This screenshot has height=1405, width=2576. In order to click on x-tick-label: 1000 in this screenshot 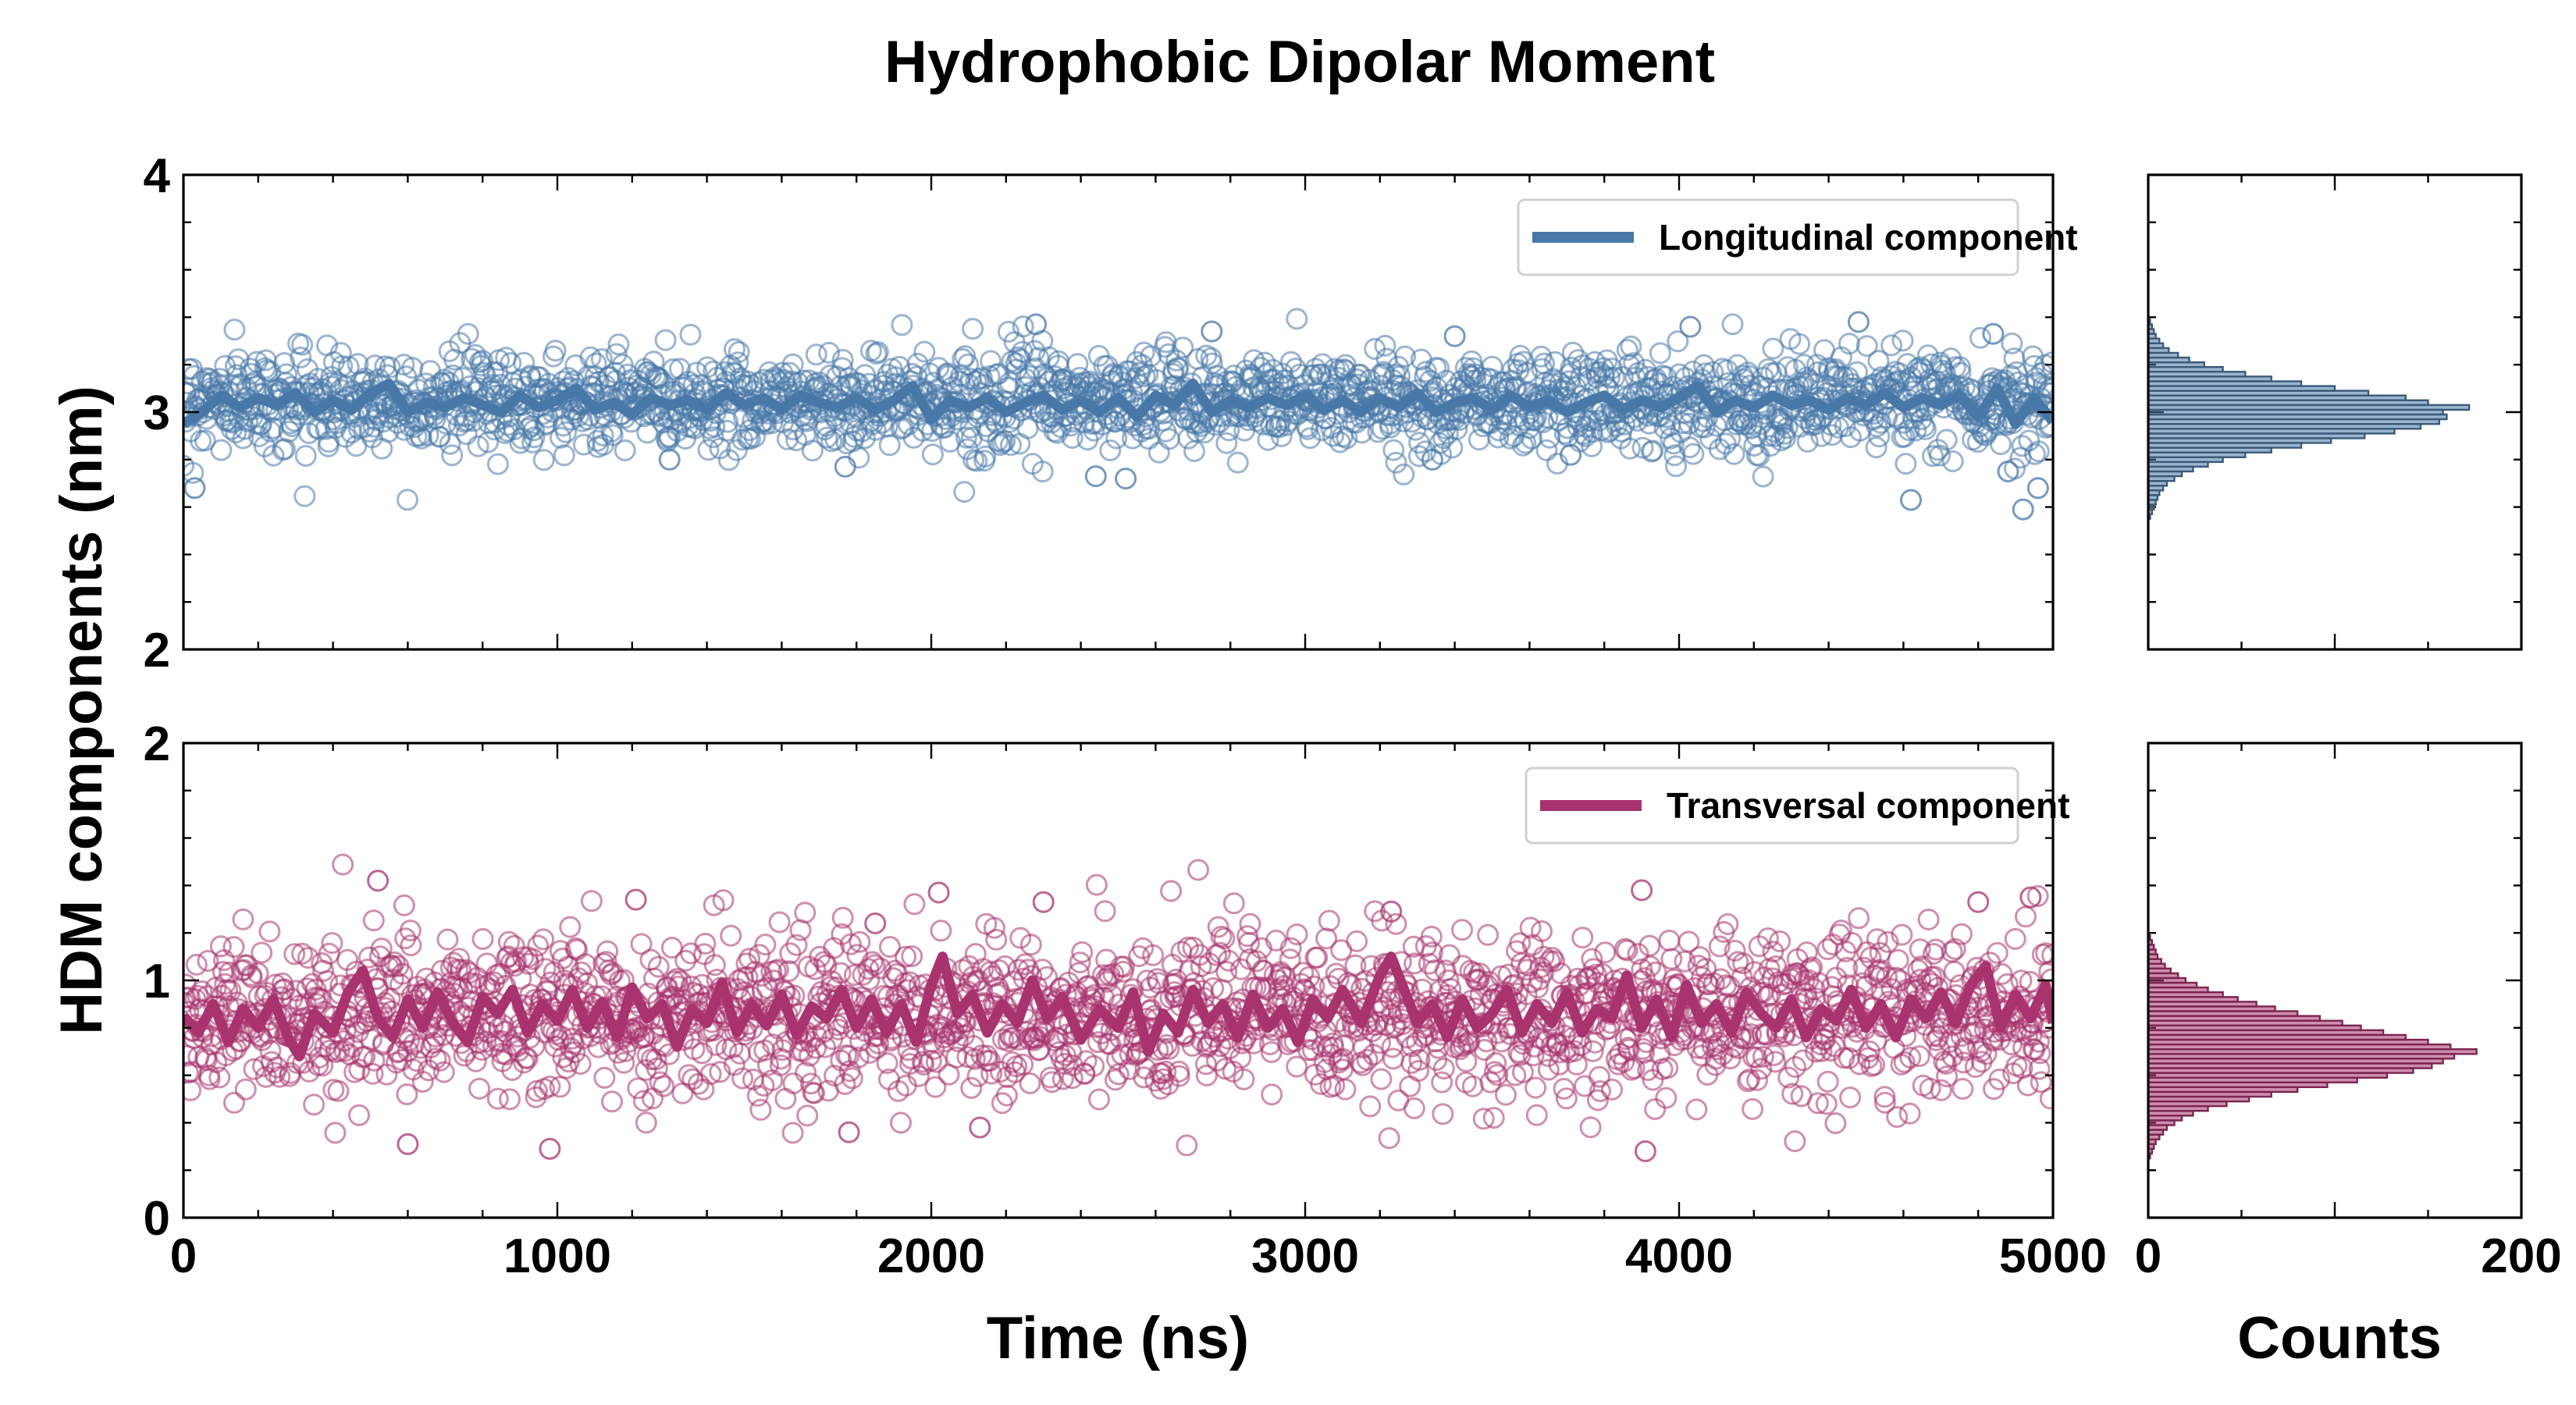, I will do `click(557, 1256)`.